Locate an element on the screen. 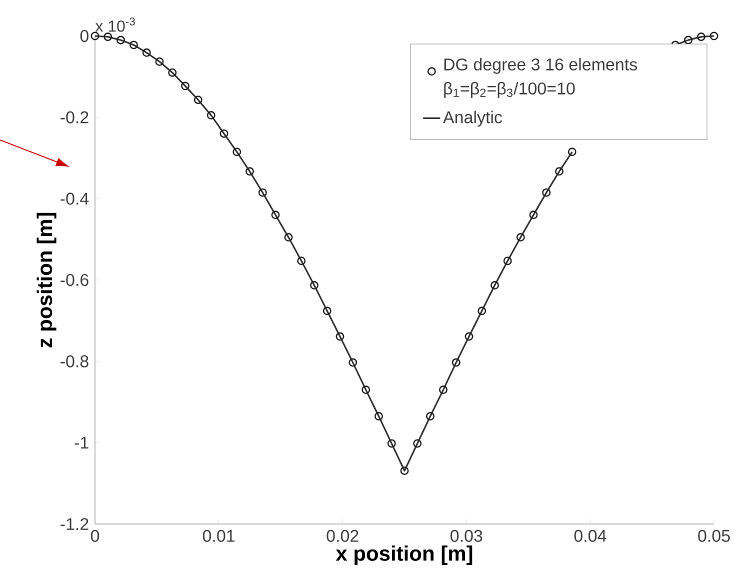  y-tick-label: 0 is located at coordinates (84, 36).